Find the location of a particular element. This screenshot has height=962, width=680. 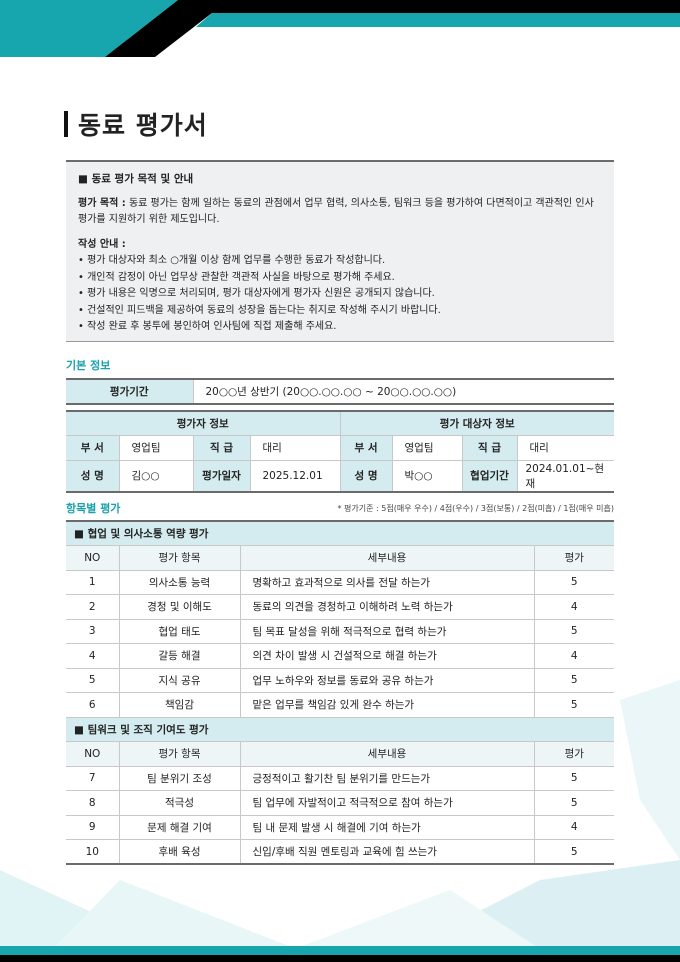

row-no: 8 is located at coordinates (93, 803).